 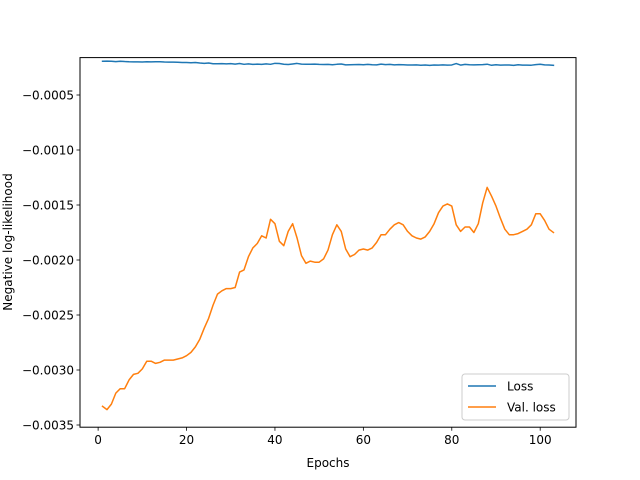 What do you see at coordinates (48, 95) in the screenshot?
I see `y-tick-label: −0.0005` at bounding box center [48, 95].